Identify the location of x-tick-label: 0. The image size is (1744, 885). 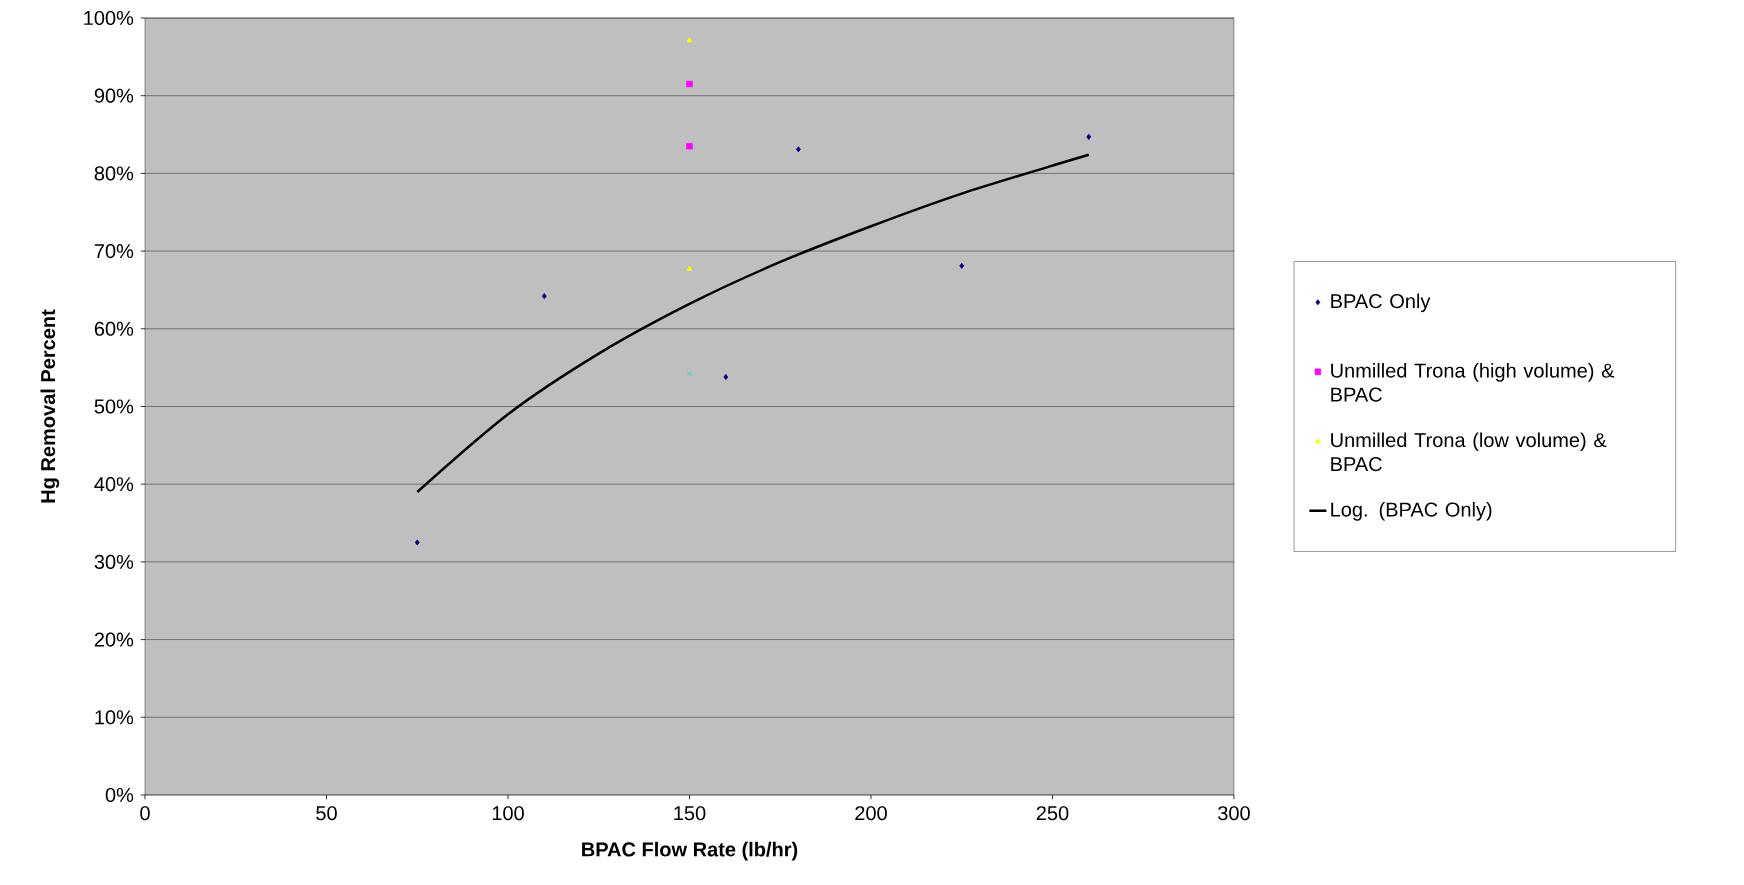
(145, 813).